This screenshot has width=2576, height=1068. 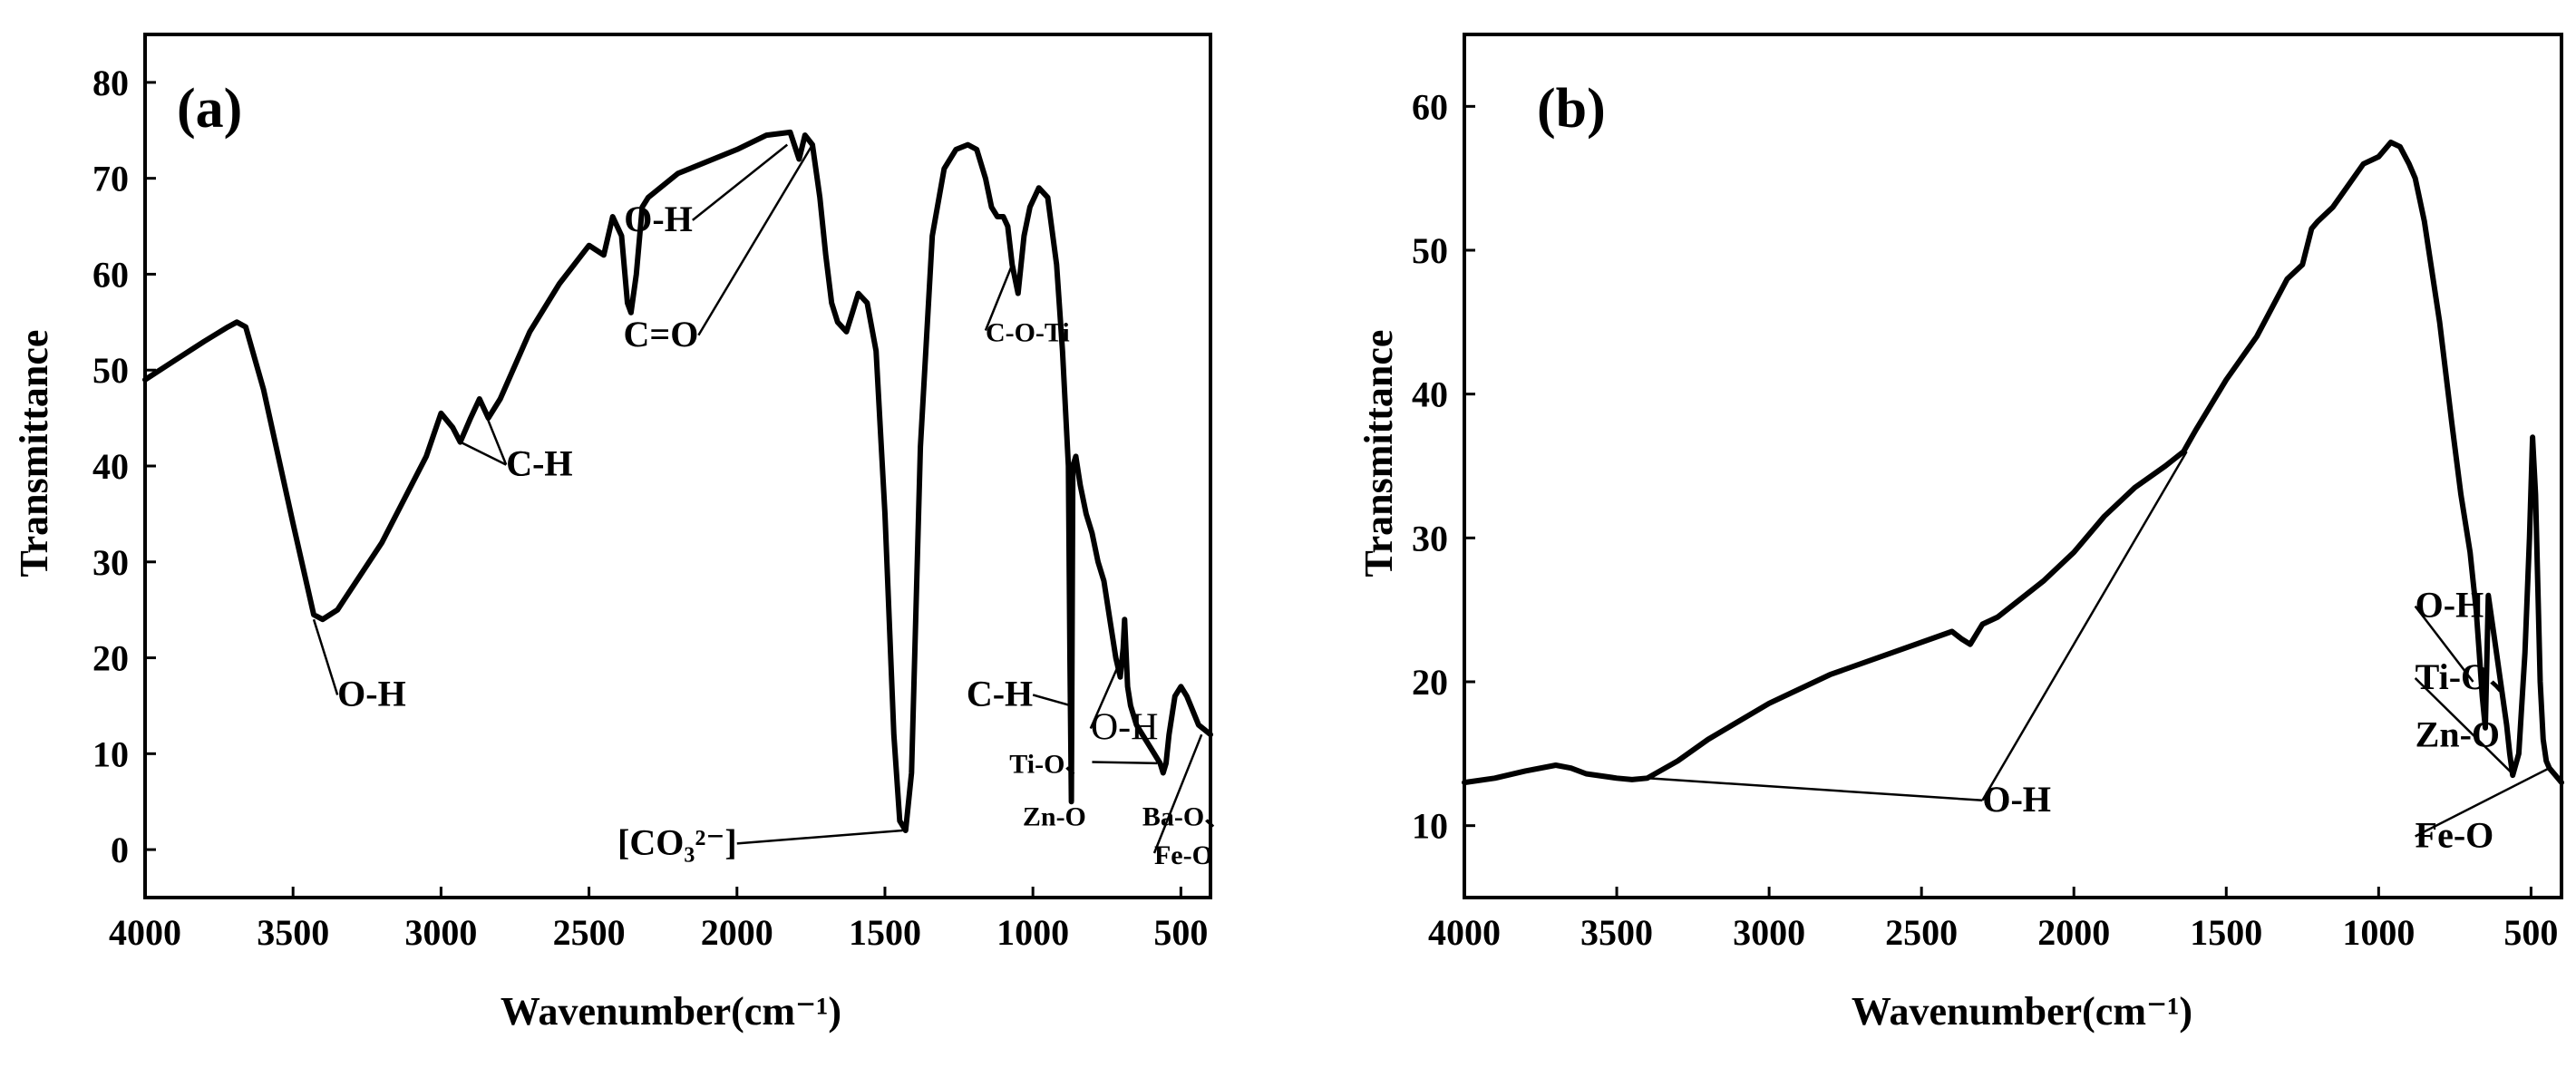 What do you see at coordinates (110, 179) in the screenshot?
I see `y-tick-label: 70` at bounding box center [110, 179].